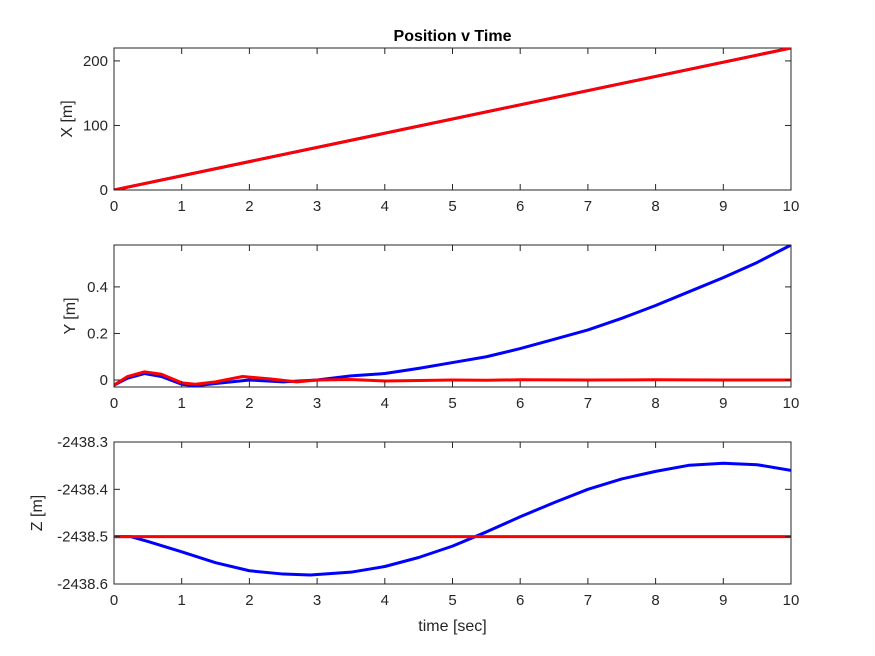 The height and width of the screenshot is (656, 875). What do you see at coordinates (82, 442) in the screenshot?
I see `y-tick-label: -2438.3` at bounding box center [82, 442].